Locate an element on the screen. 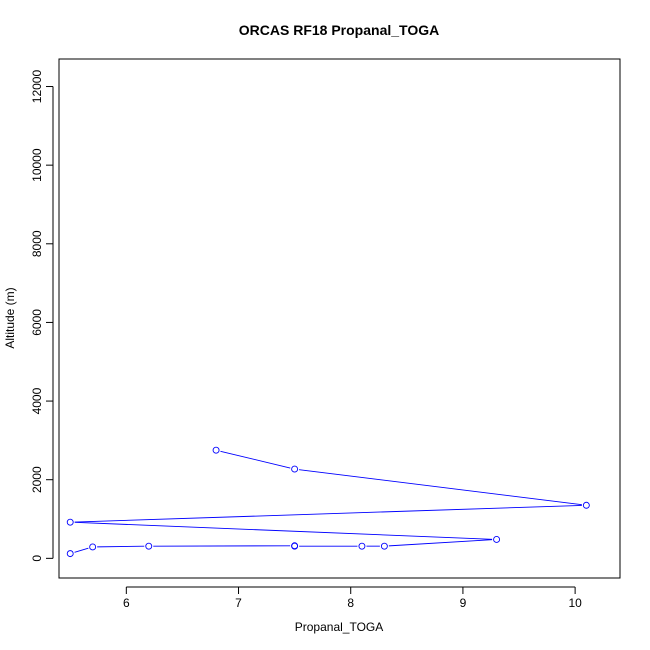 This screenshot has width=650, height=650. x-tick-label: 8 is located at coordinates (350, 603).